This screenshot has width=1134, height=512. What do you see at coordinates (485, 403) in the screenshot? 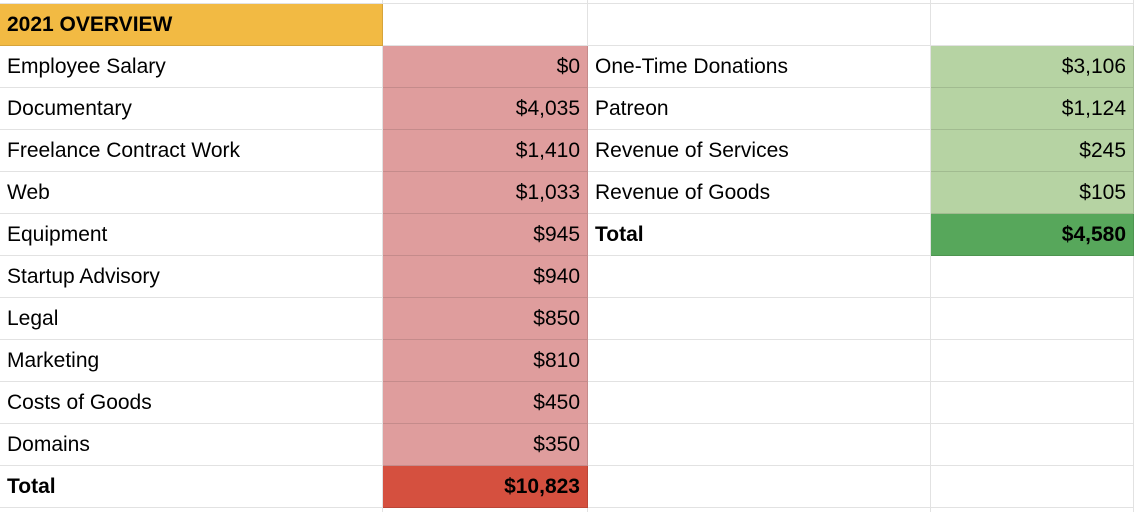
I see `cell-expense-value: $450` at bounding box center [485, 403].